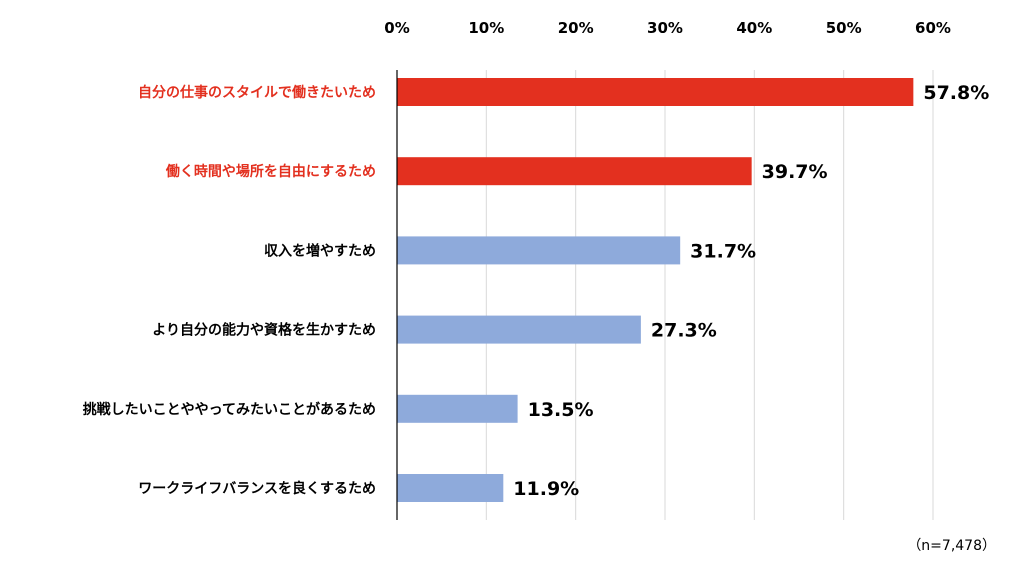 The image size is (1024, 569). I want to click on x-tick-label: 20%, so click(576, 28).